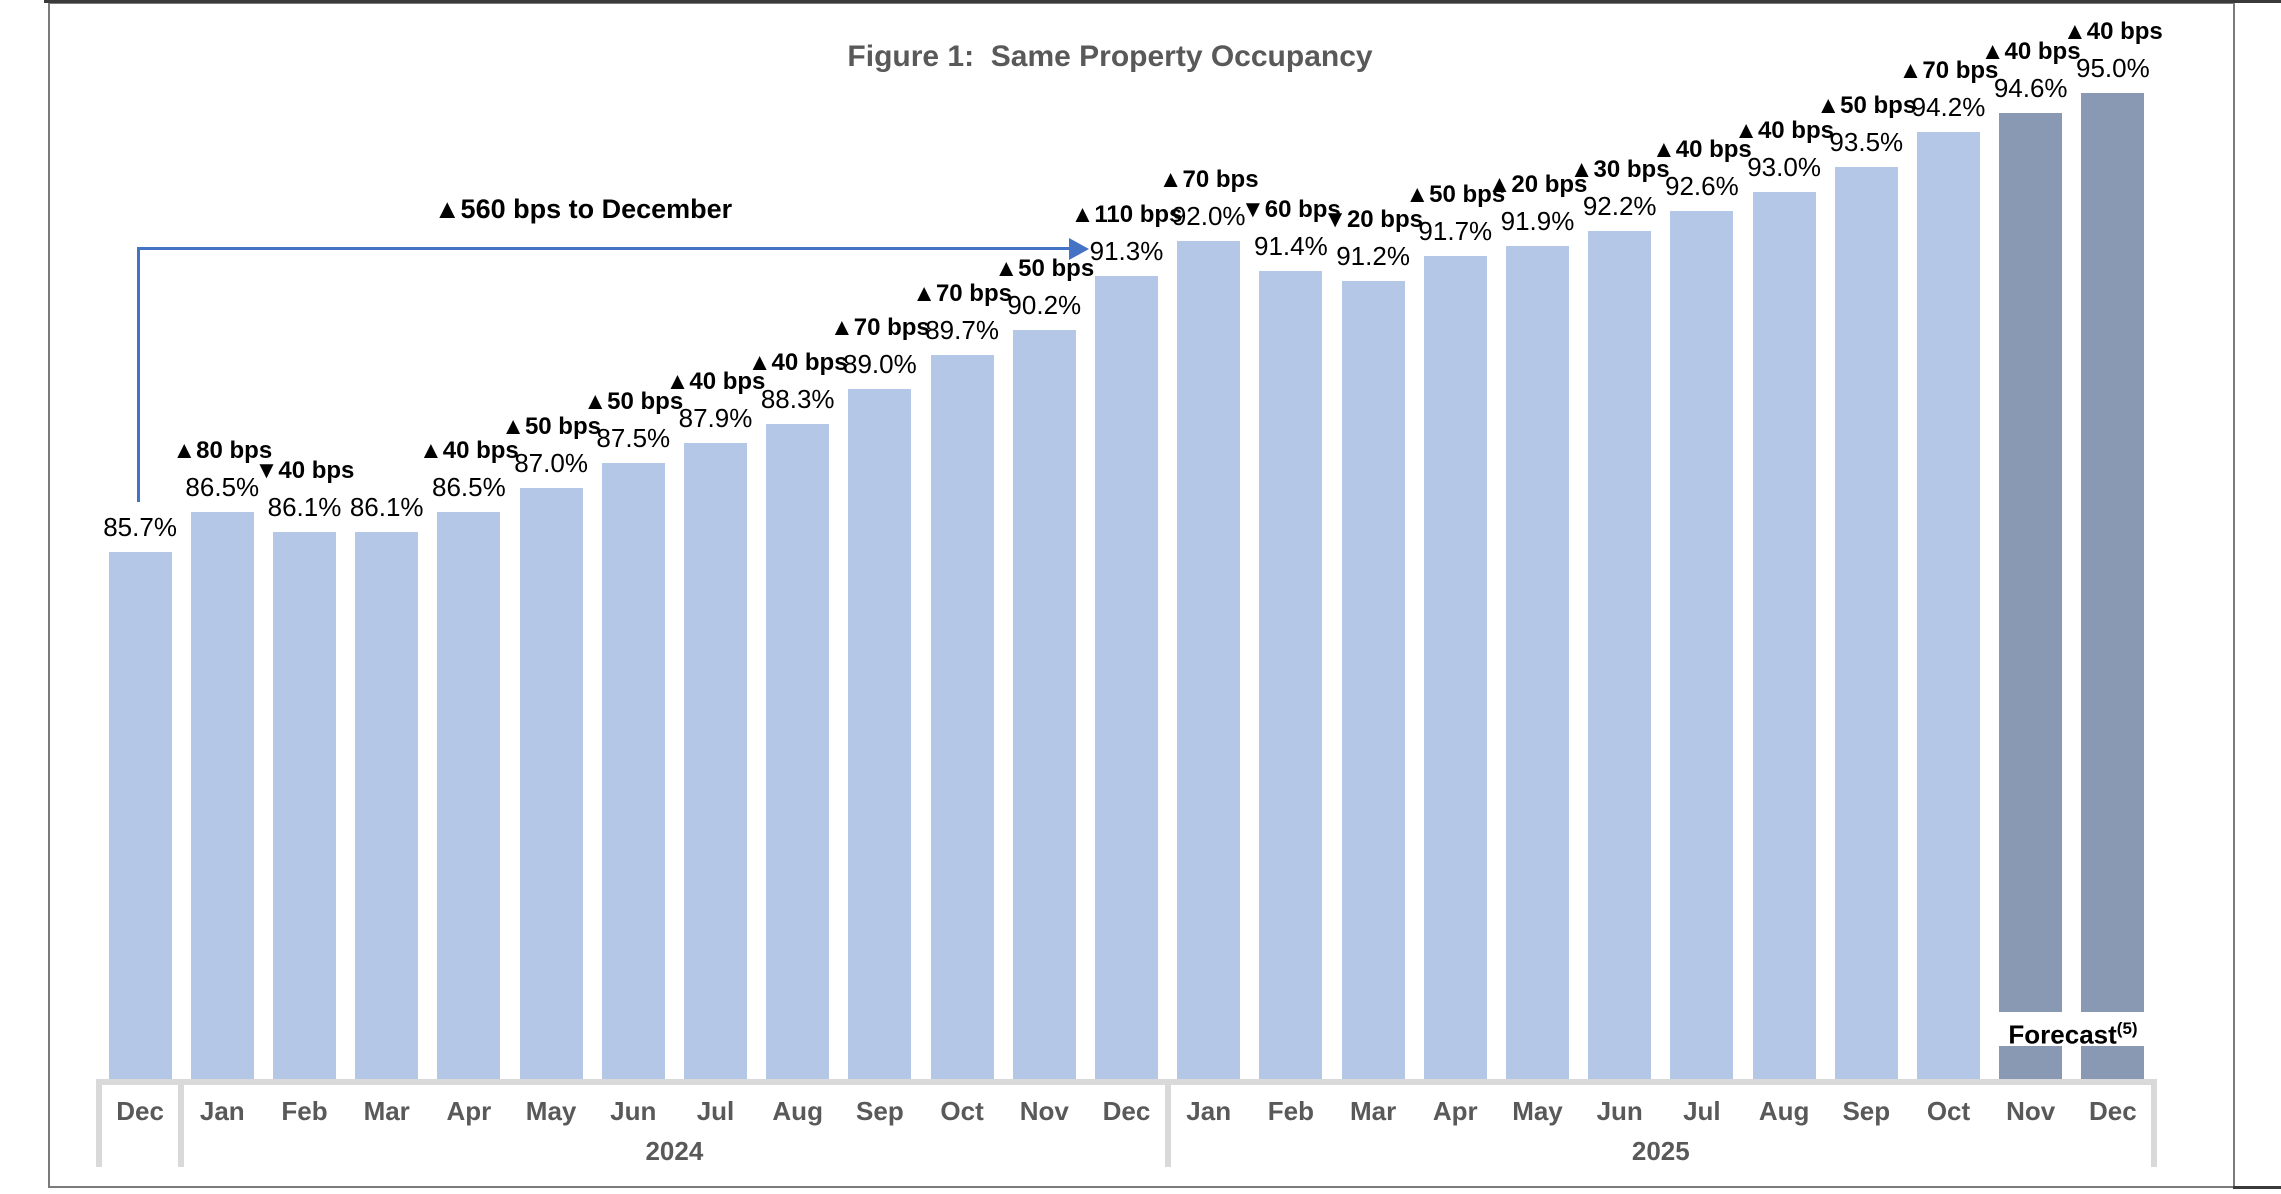 The height and width of the screenshot is (1194, 2281). I want to click on forecast-note: Forecast(5), so click(2073, 1031).